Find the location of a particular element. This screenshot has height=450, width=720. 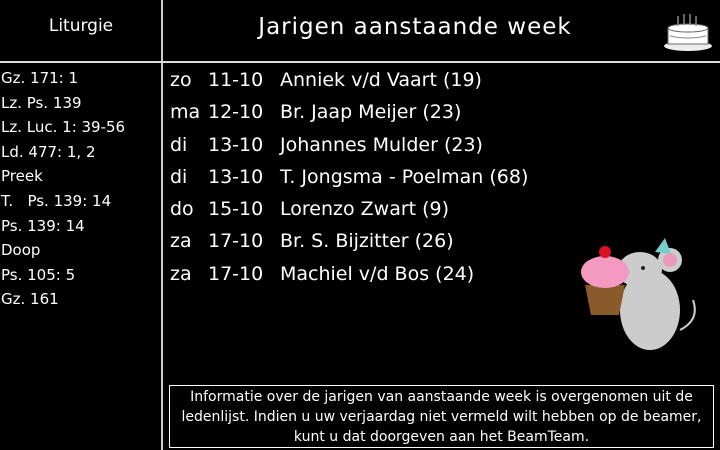

birthday-name: Lorenzo Zwart (9) is located at coordinates (365, 209).